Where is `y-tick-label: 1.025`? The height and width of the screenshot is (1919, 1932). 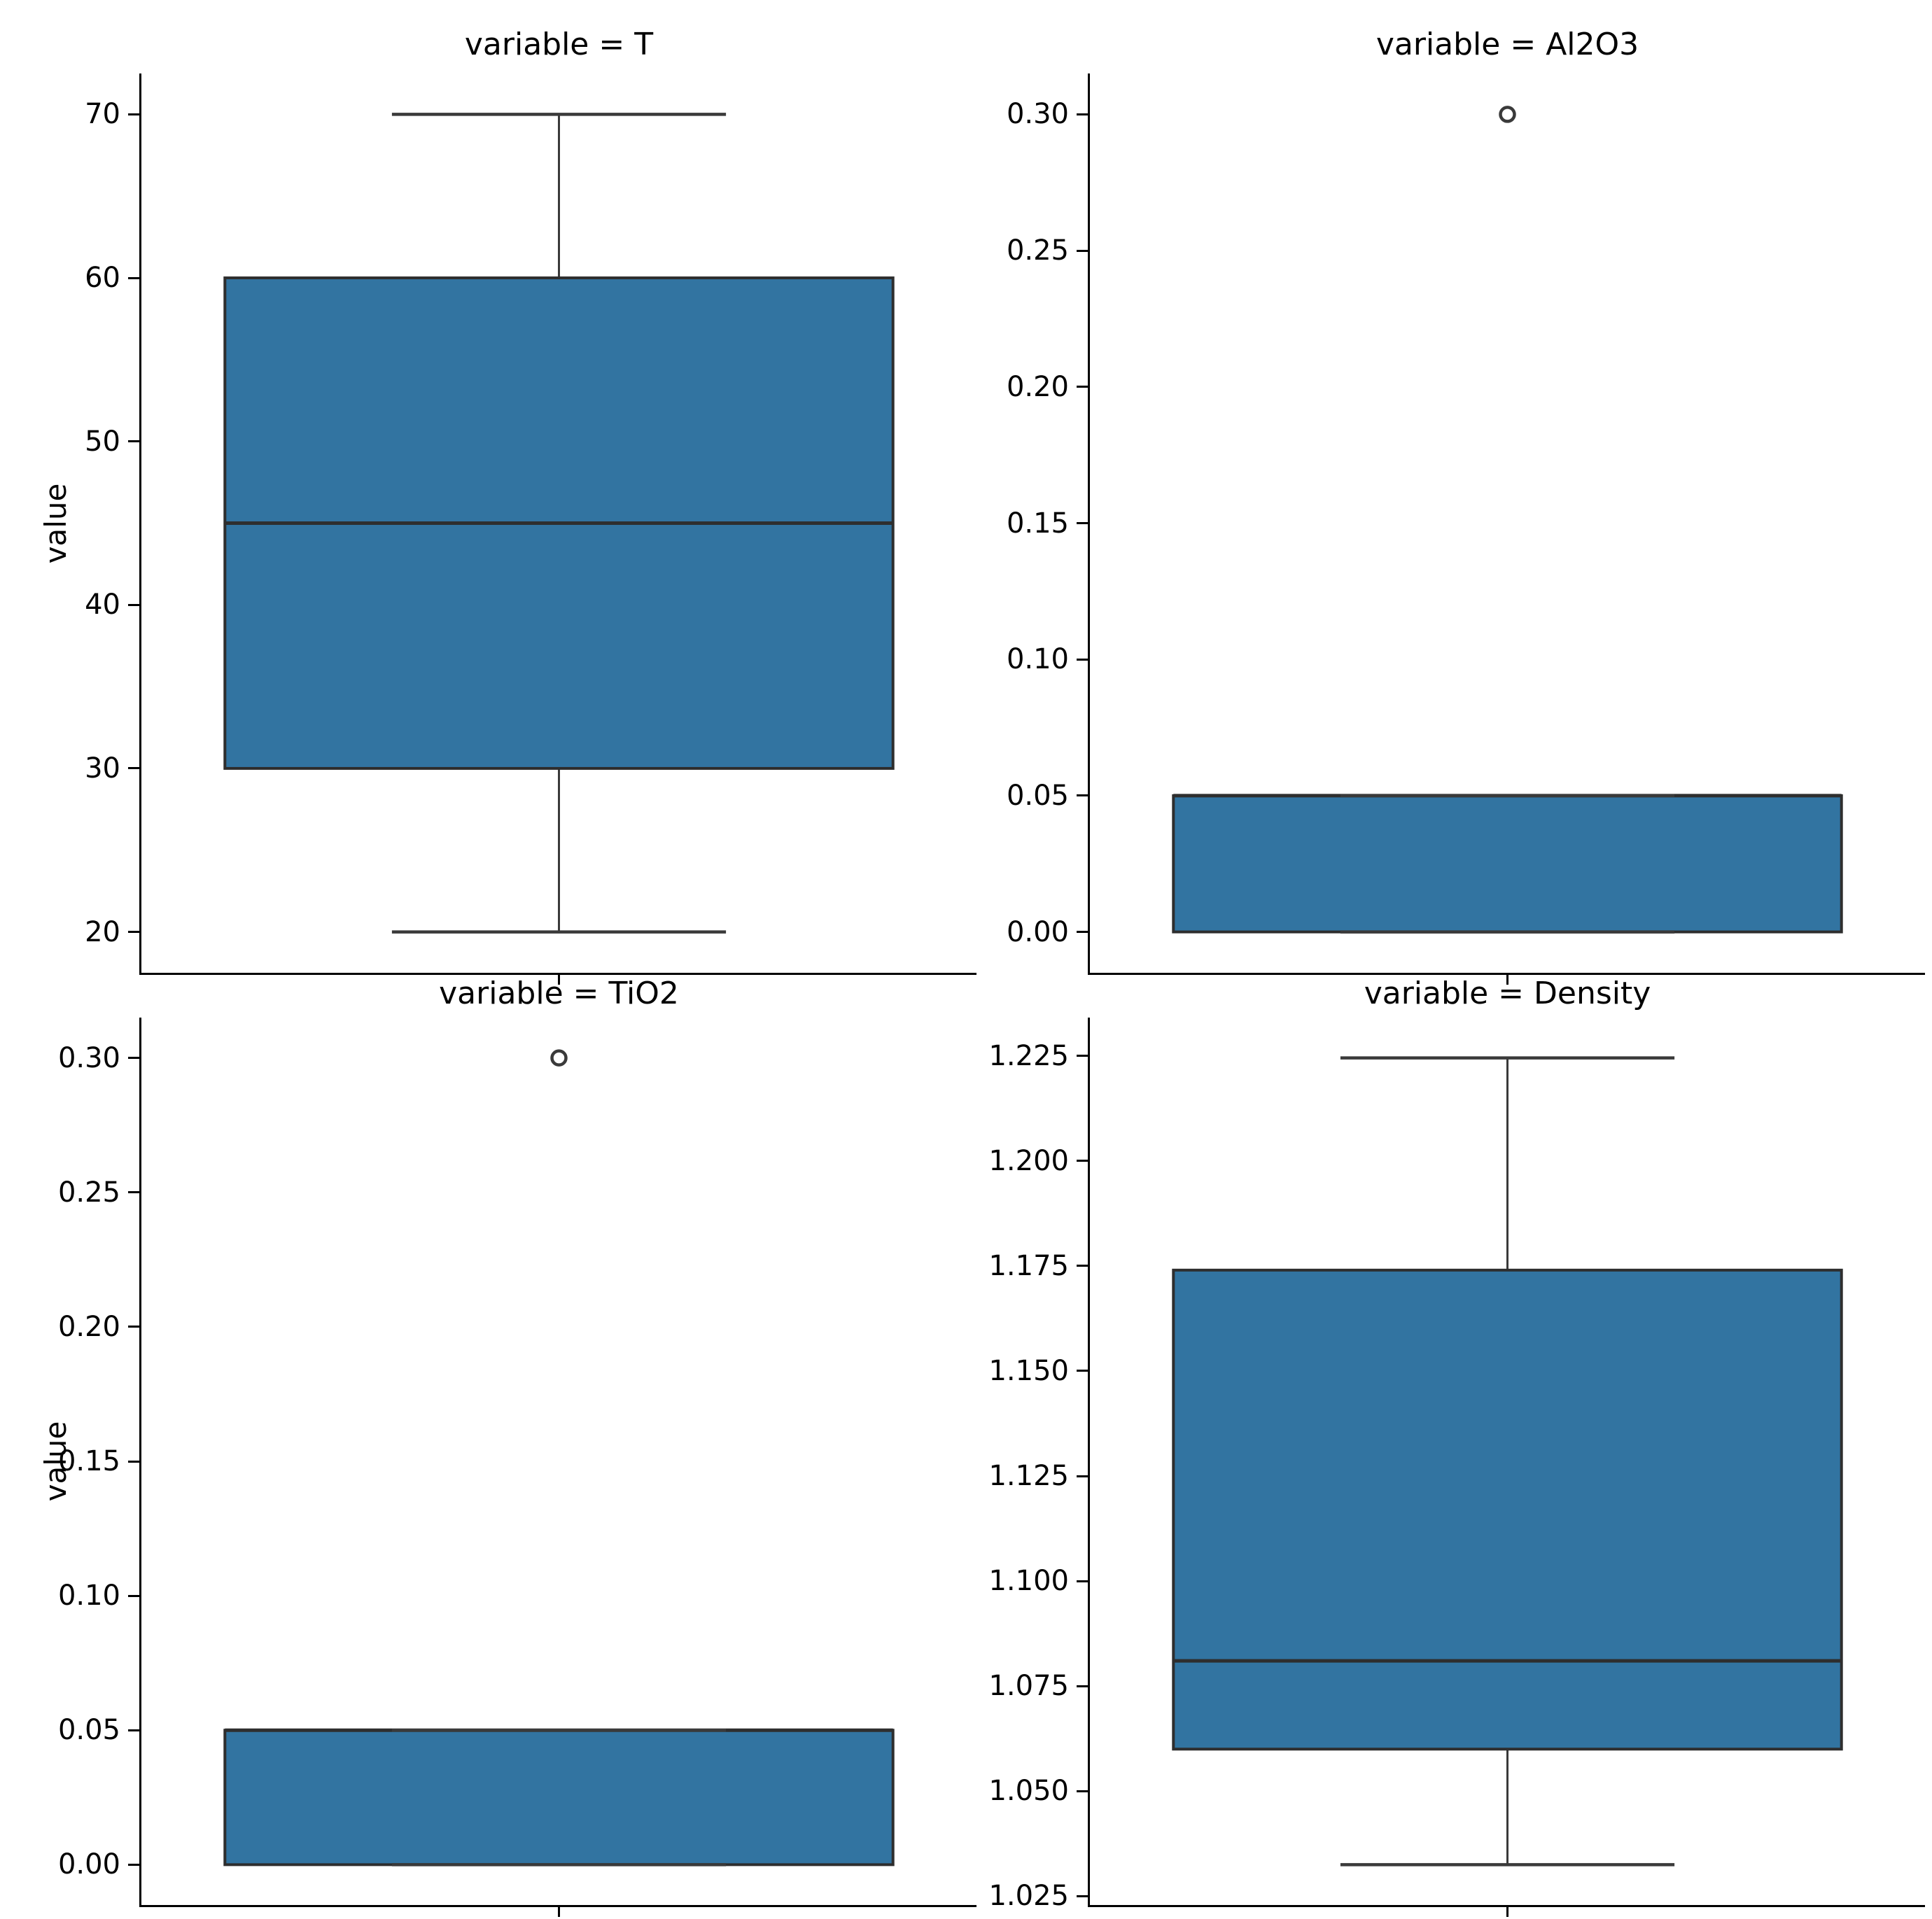 y-tick-label: 1.025 is located at coordinates (1028, 1897).